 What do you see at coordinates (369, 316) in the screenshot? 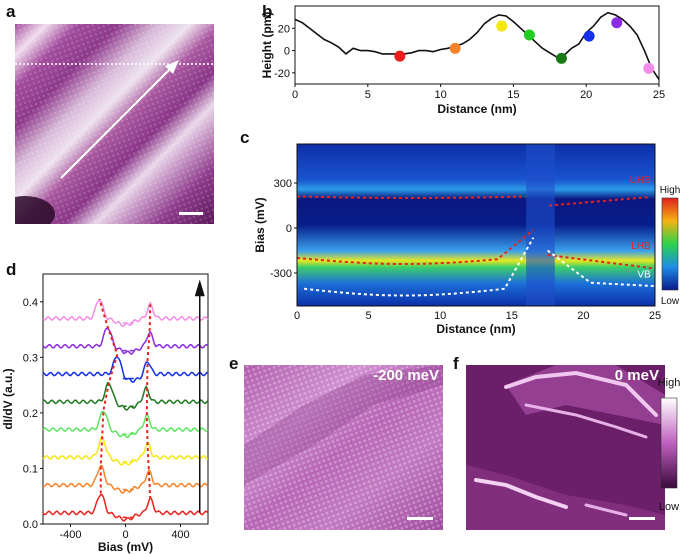
I see `x-tick-label-c: 5` at bounding box center [369, 316].